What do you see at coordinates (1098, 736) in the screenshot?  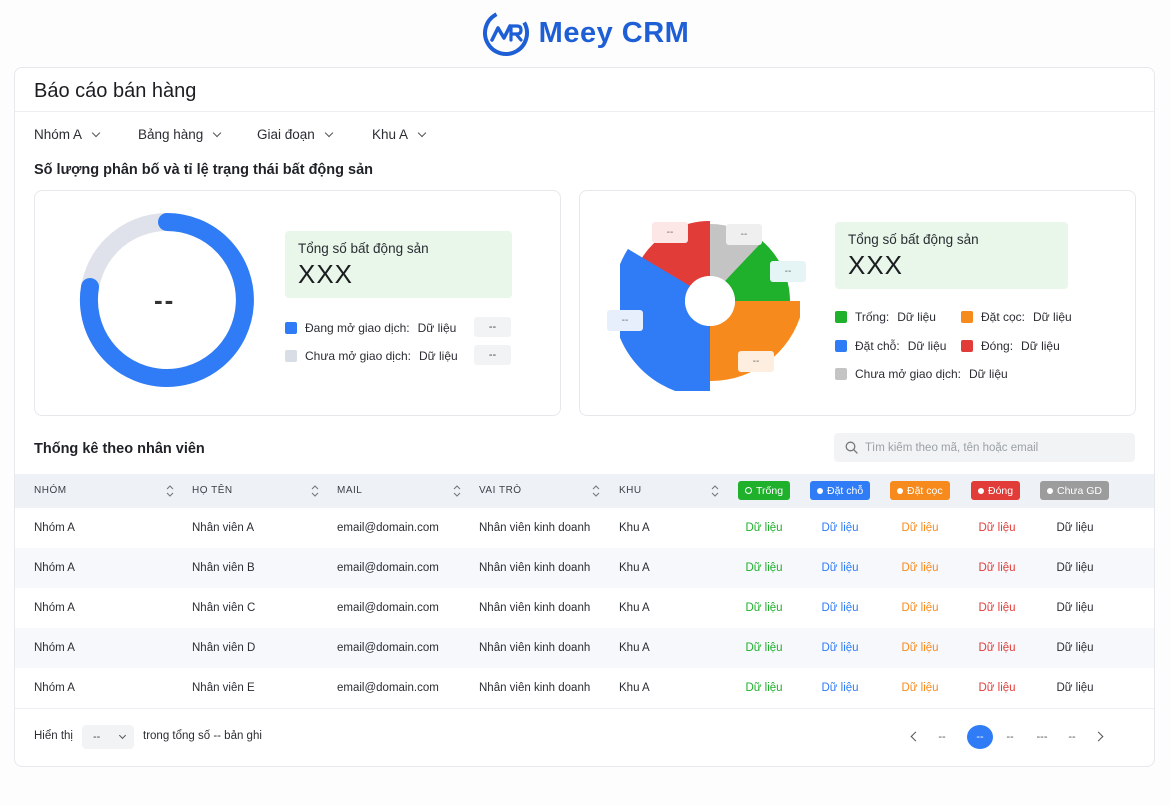 I see `next-page-icon` at bounding box center [1098, 736].